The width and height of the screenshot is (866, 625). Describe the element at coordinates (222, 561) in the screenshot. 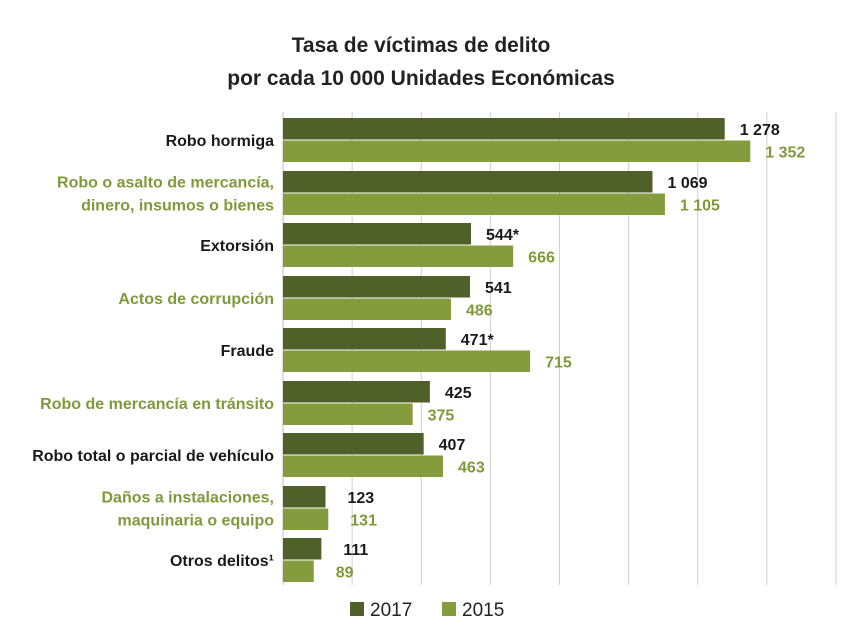

I see `category-label: Otros delitos¹` at that location.